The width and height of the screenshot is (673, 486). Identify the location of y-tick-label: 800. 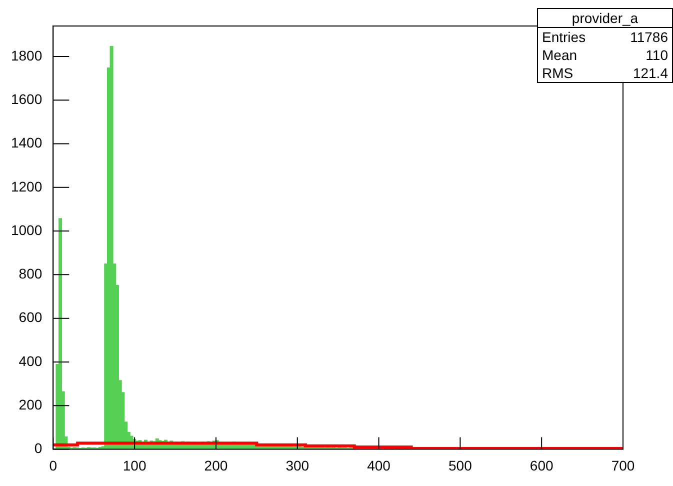
(30, 274).